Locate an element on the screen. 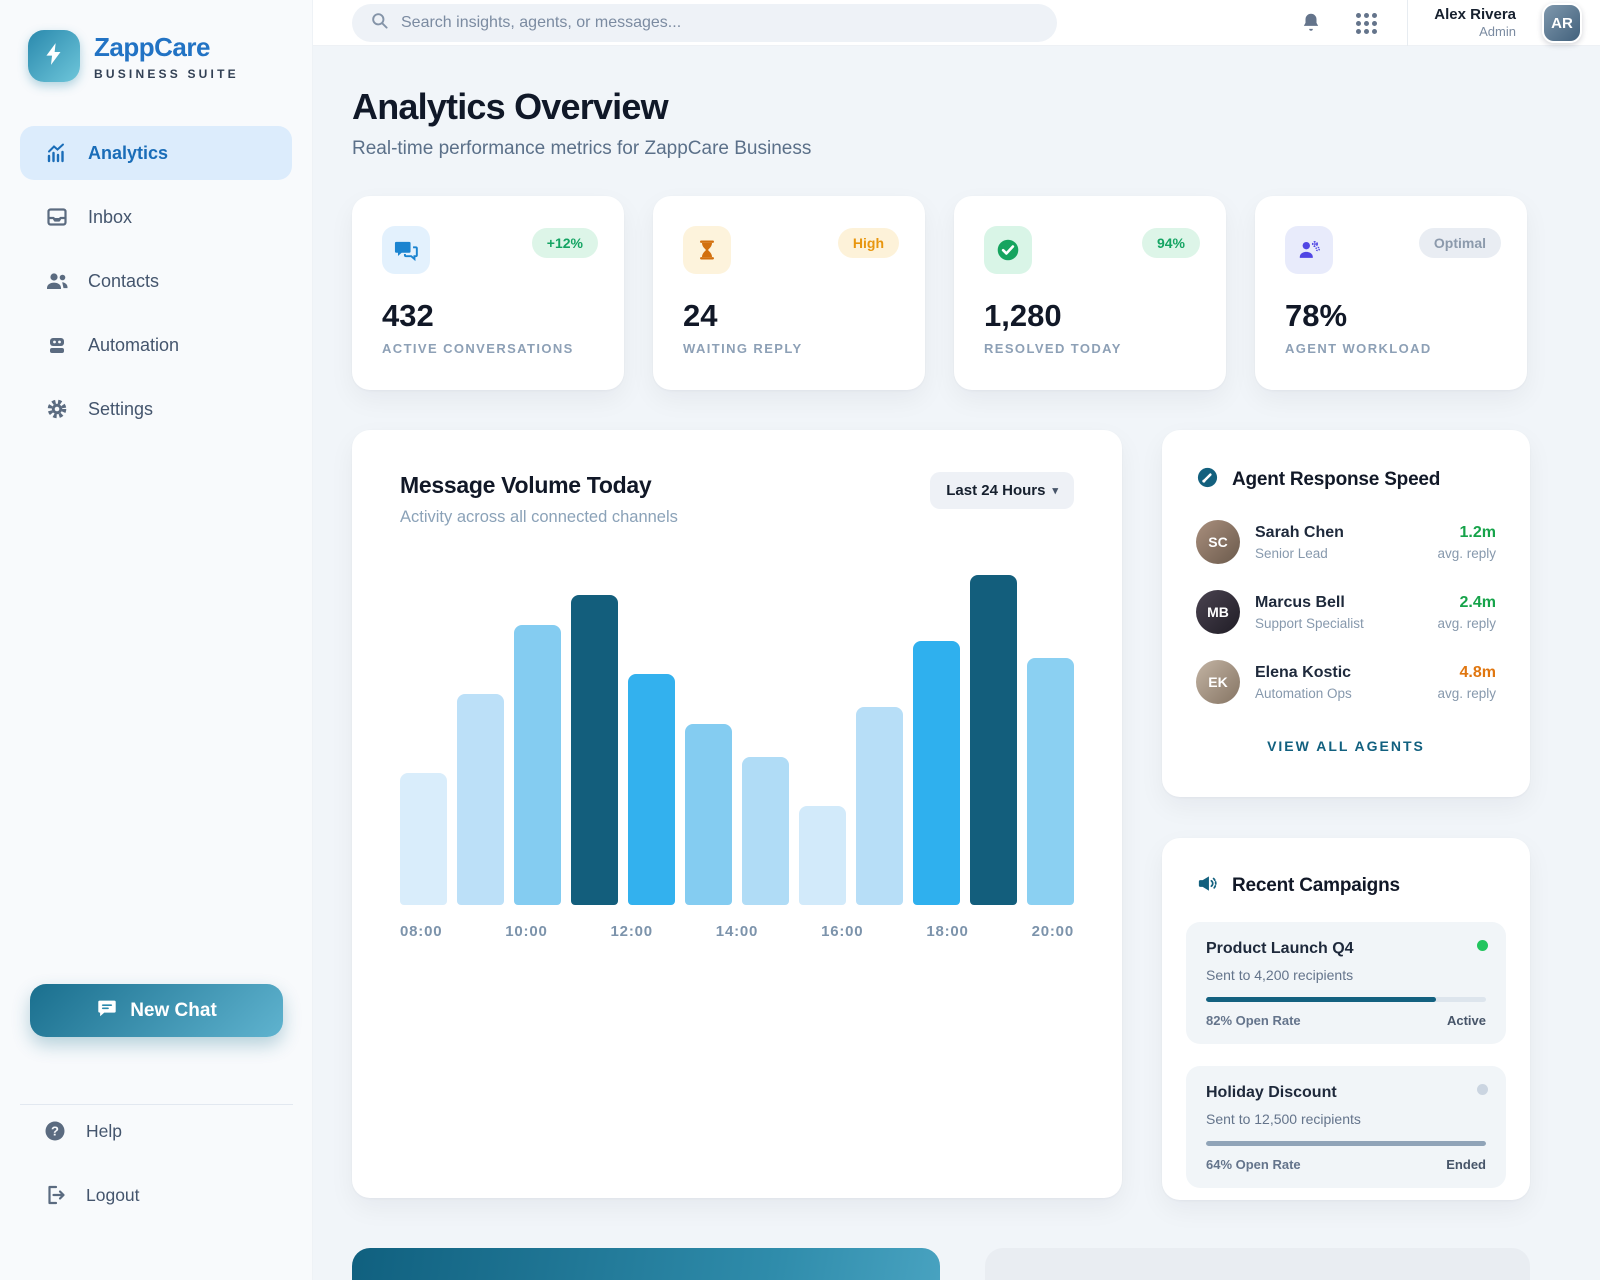 Image resolution: width=1600 pixels, height=1280 pixels. logout-link: Logout is located at coordinates (91, 1195).